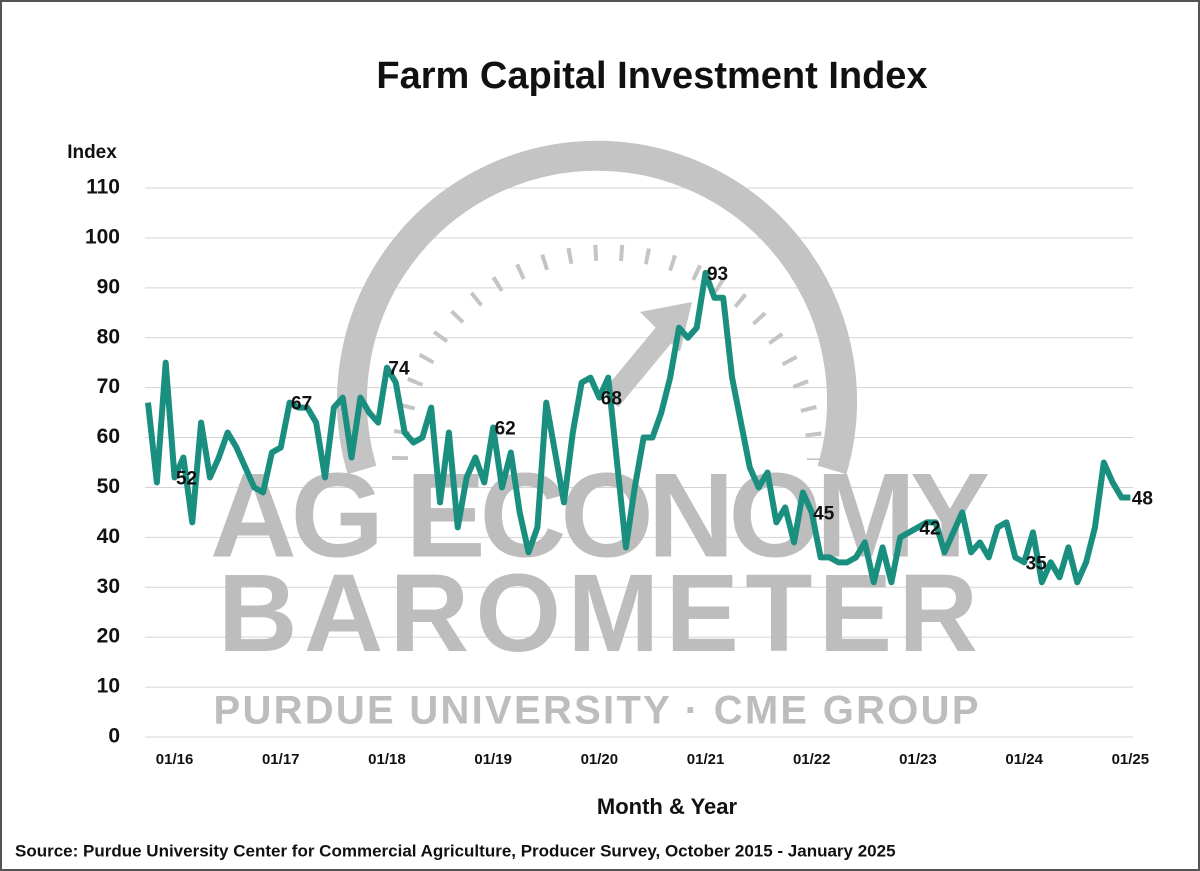  Describe the element at coordinates (505, 429) in the screenshot. I see `data-label: 62` at that location.